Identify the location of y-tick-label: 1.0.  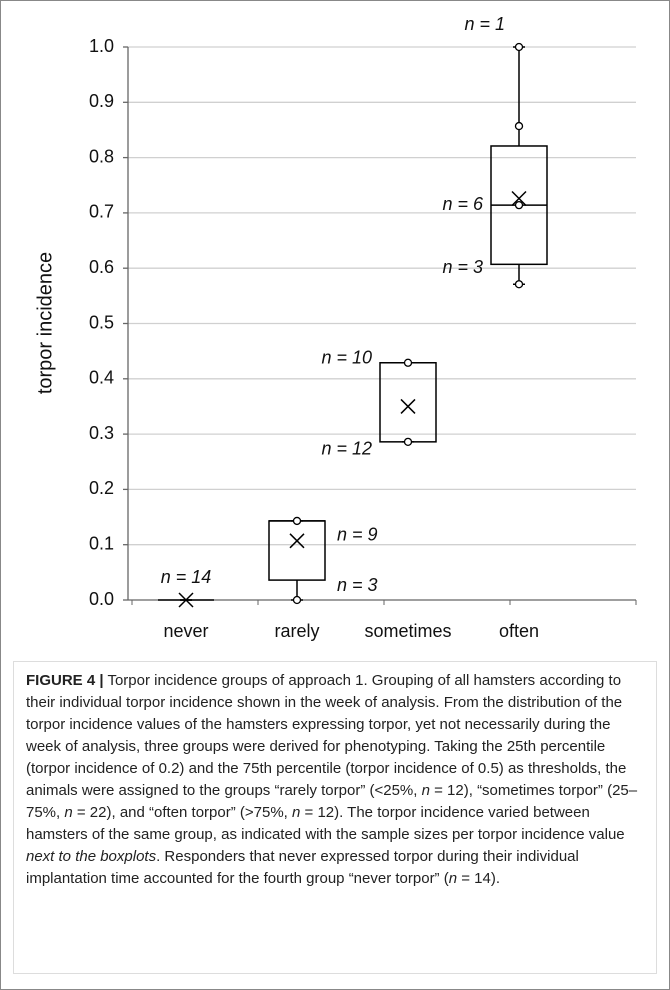
(101, 46).